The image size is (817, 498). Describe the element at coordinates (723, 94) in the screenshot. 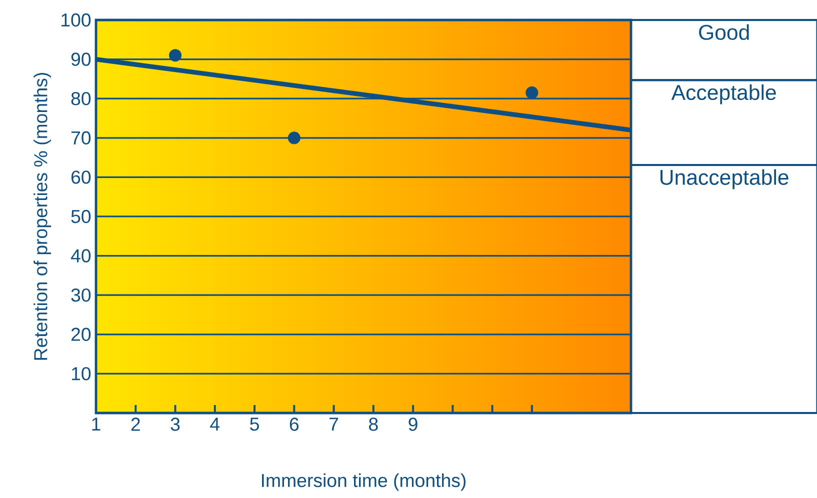

I see `text: Acceptable` at that location.